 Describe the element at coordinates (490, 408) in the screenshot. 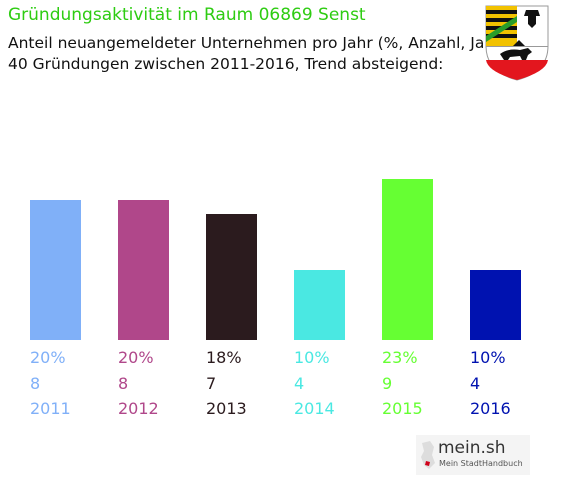

I see `year-label-2016: 2016` at that location.